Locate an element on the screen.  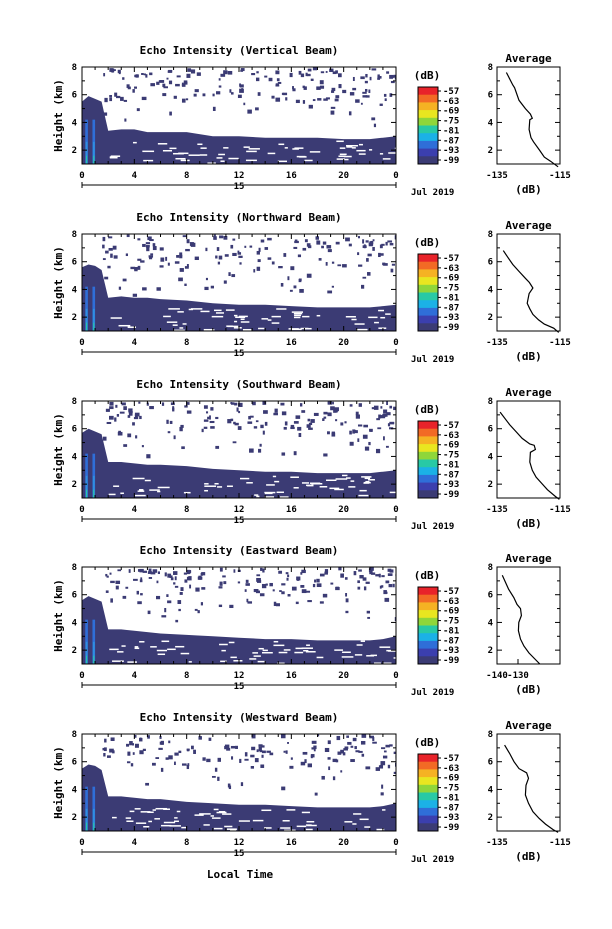
echo-layer is located at coordinates (239, 797).